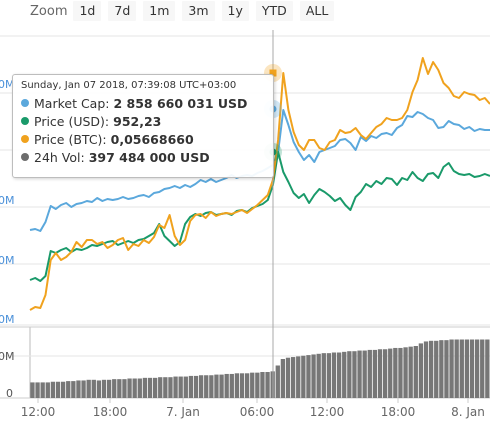  What do you see at coordinates (59, 157) in the screenshot?
I see `tooltip-label: 24h Vol:` at bounding box center [59, 157].